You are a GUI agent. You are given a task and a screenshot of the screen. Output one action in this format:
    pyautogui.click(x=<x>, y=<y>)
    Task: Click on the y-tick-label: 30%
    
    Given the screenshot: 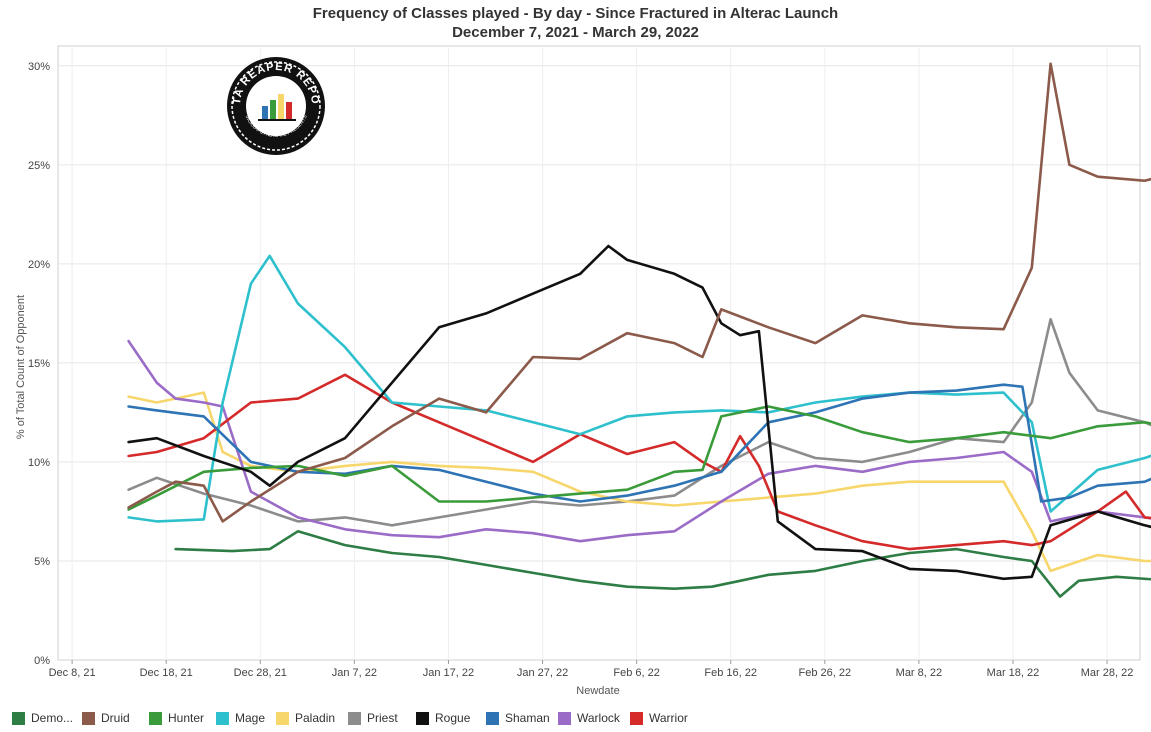 What is the action you would take?
    pyautogui.click(x=39, y=67)
    